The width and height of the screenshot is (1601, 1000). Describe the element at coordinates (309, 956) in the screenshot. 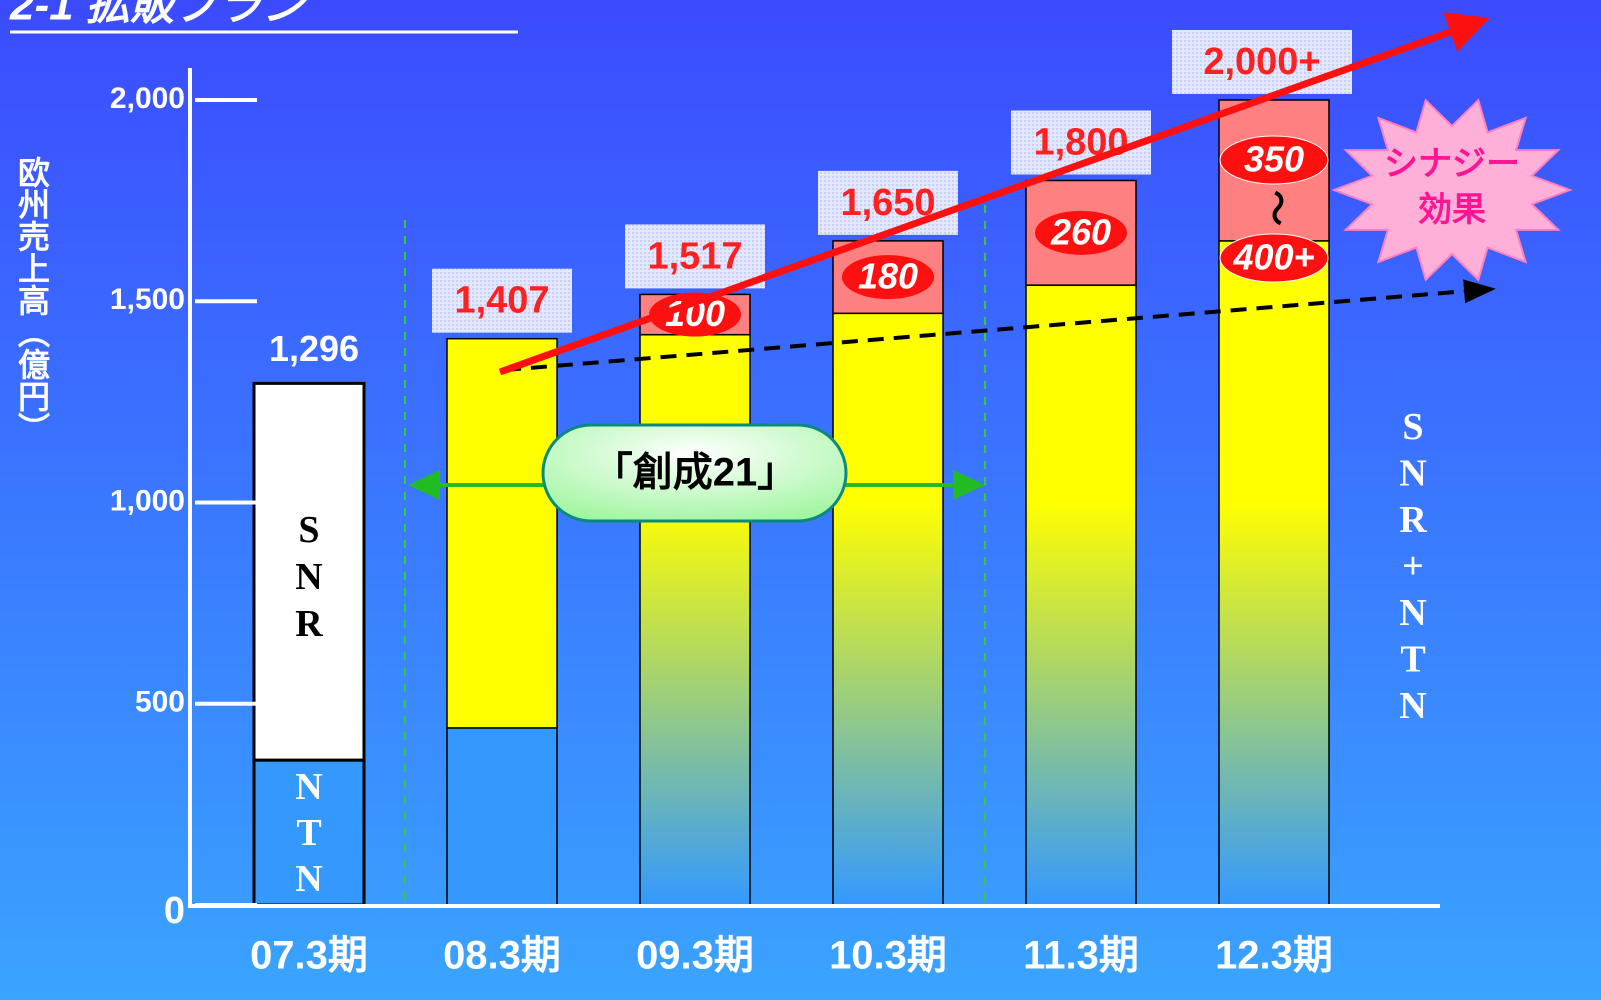

I see `x-tick-label: 07.3期` at that location.